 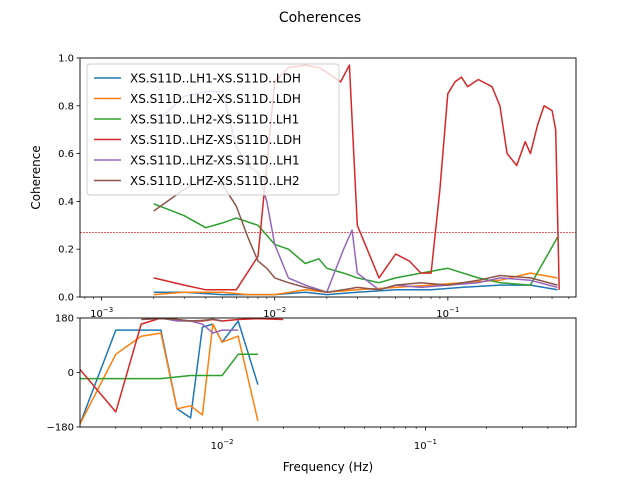 I want to click on legend-label: XS.S11D..LH2-XS.S11D..LH1, so click(x=214, y=120).